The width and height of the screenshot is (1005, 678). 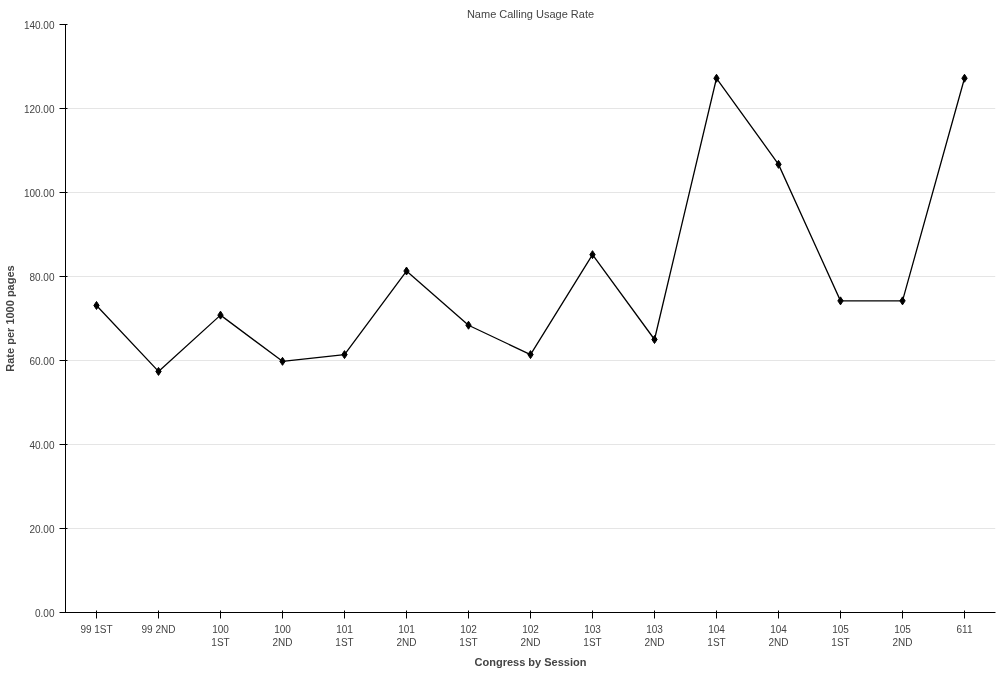 What do you see at coordinates (39, 25) in the screenshot?
I see `y-tick-label: 140.00` at bounding box center [39, 25].